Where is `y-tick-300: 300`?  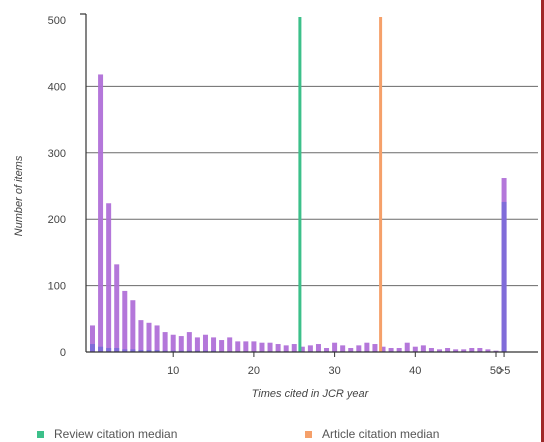
y-tick-300: 300 is located at coordinates (57, 154).